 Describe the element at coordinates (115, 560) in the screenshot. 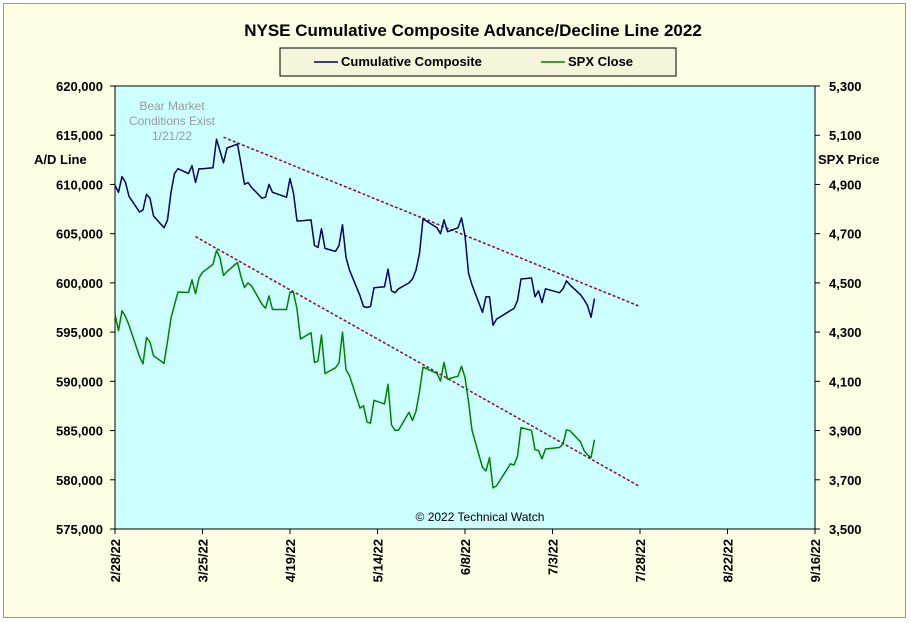

I see `x-tick-label: 2/28/22` at that location.